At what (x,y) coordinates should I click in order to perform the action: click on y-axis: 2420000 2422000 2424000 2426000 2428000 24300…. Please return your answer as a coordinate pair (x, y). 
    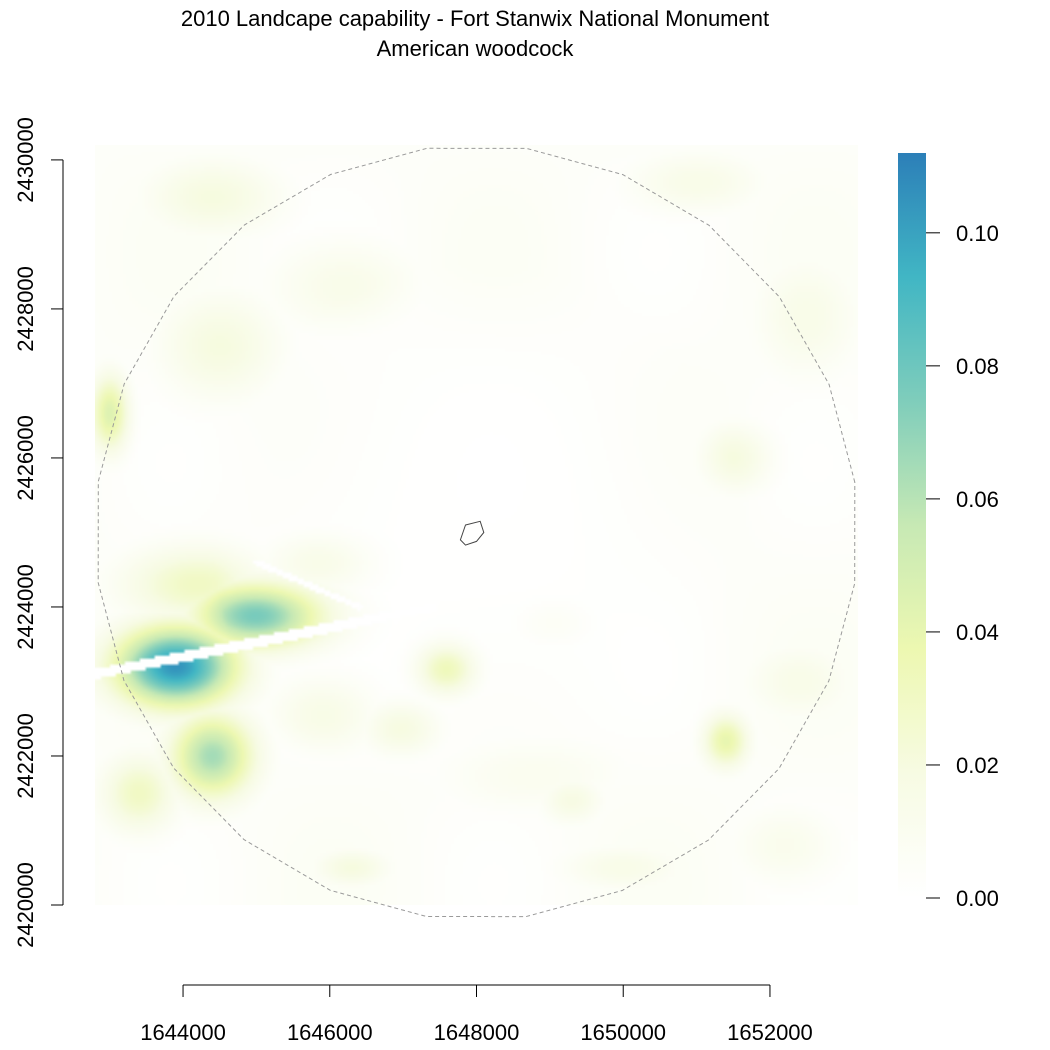
    Looking at the image, I should click on (38, 532).